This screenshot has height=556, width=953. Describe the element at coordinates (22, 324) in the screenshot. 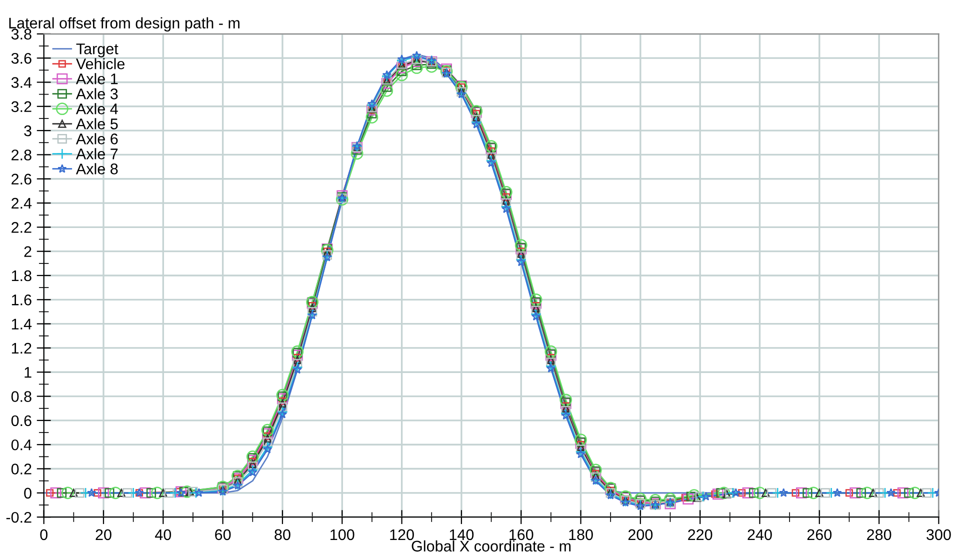

I see `y-tick-label: 1.4` at that location.